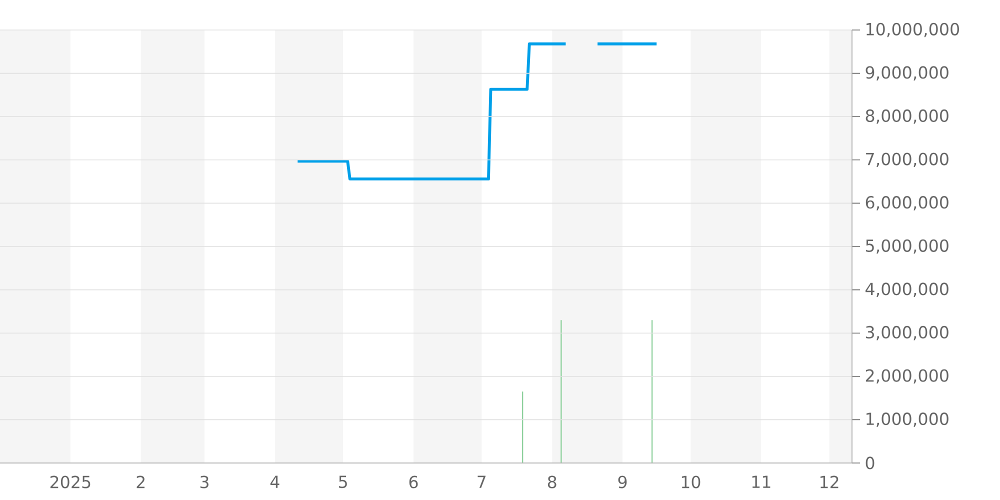 This screenshot has height=500, width=1000. Describe the element at coordinates (907, 246) in the screenshot. I see `y-tick-label: 5,000,000` at that location.